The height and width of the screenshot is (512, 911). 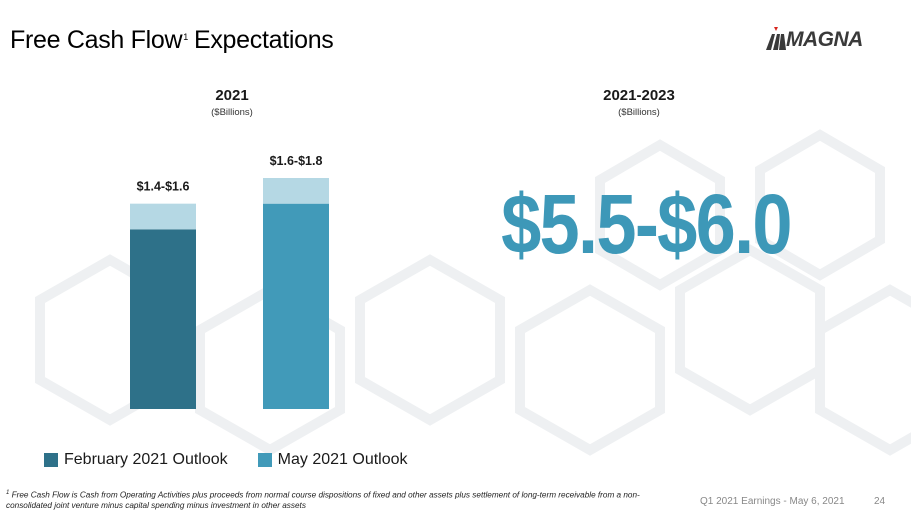 I want to click on right-section-heading: 2021-2023 ($Billions), so click(x=639, y=102).